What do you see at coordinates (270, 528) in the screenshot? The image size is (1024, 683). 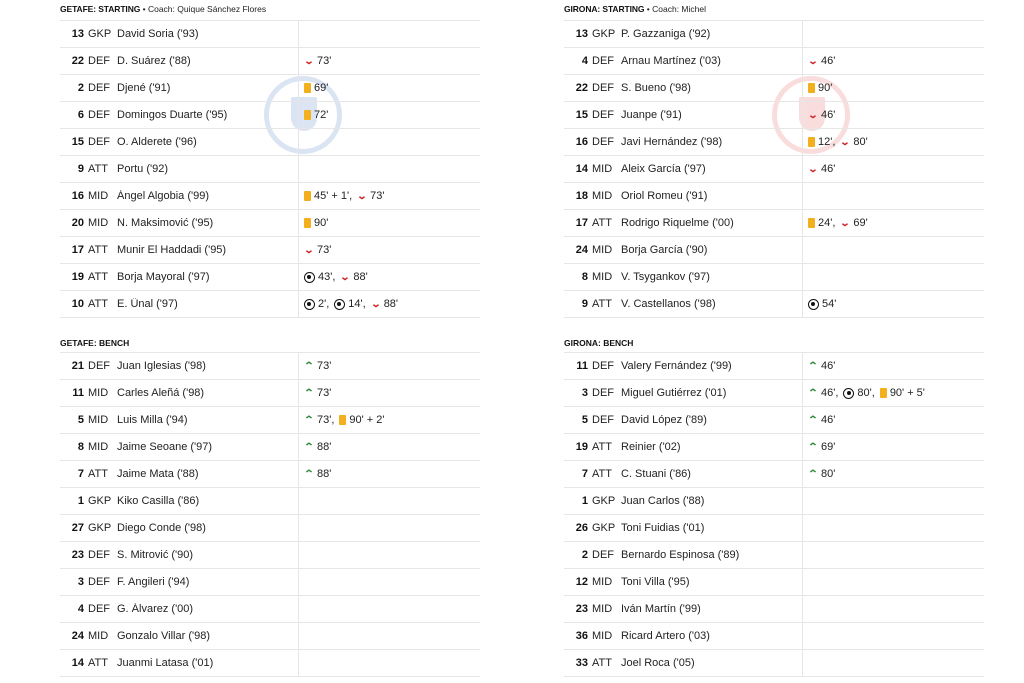 I see `player-row: 27 GKP Diego Conde ('98)` at bounding box center [270, 528].